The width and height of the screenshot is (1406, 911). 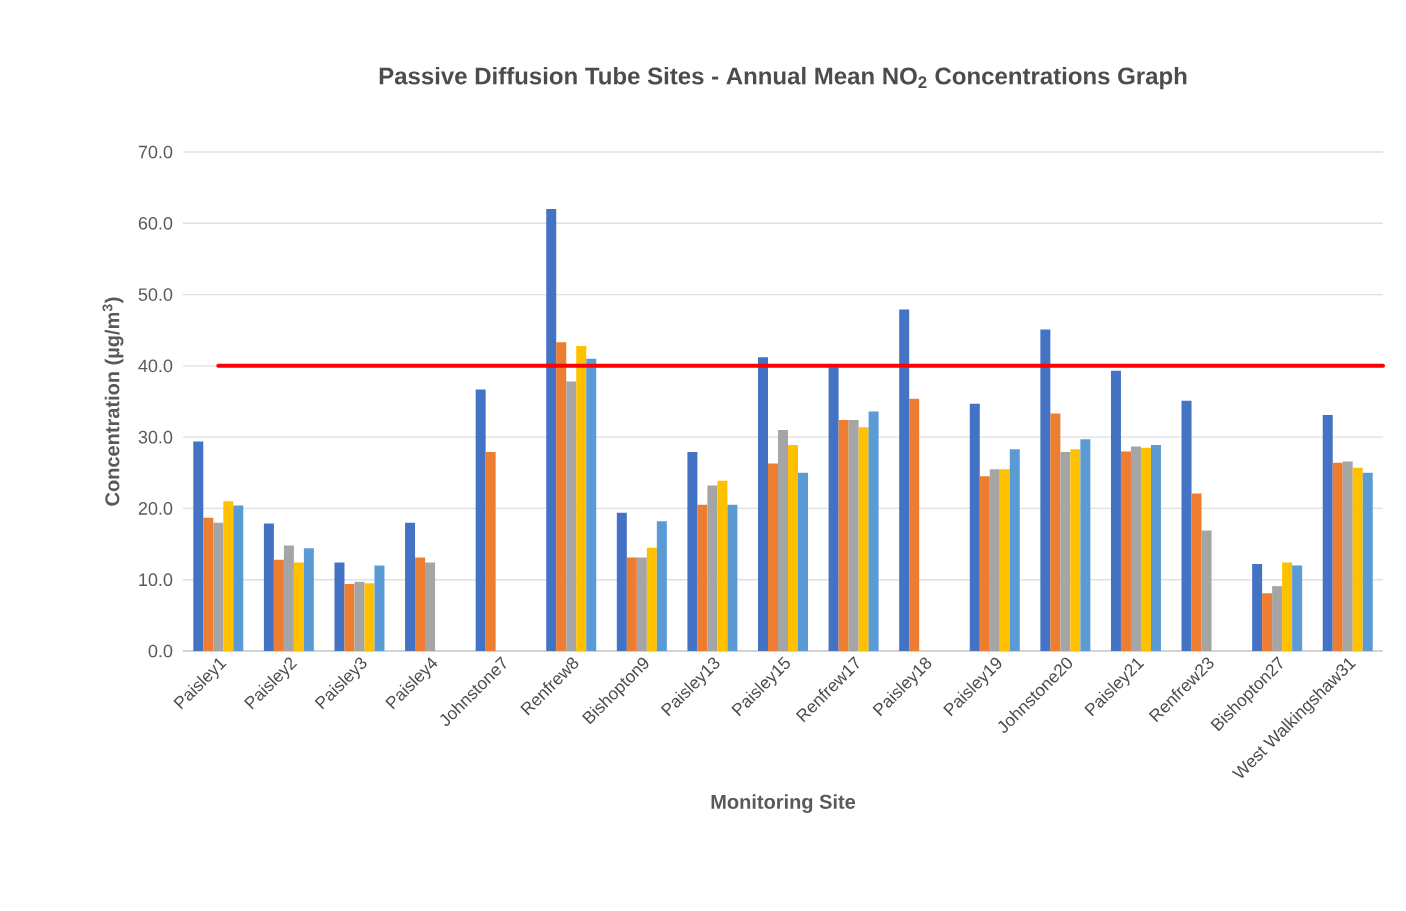 I want to click on x-axis-title: Monitoring Site, so click(x=783, y=803).